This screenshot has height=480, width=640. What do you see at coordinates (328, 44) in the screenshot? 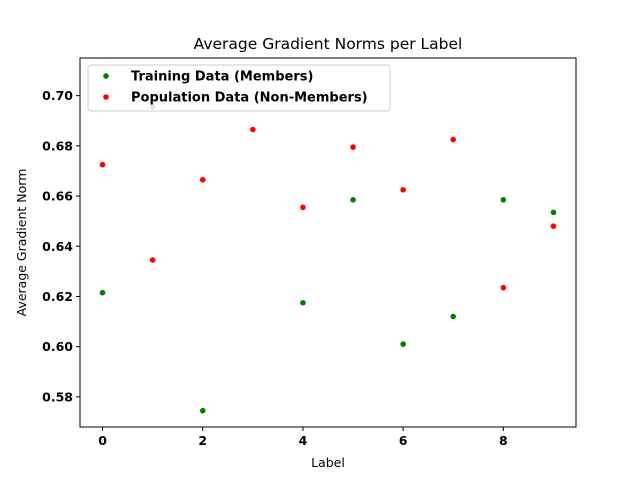
I see `chart-title: Average Gradient Norms per Label` at bounding box center [328, 44].